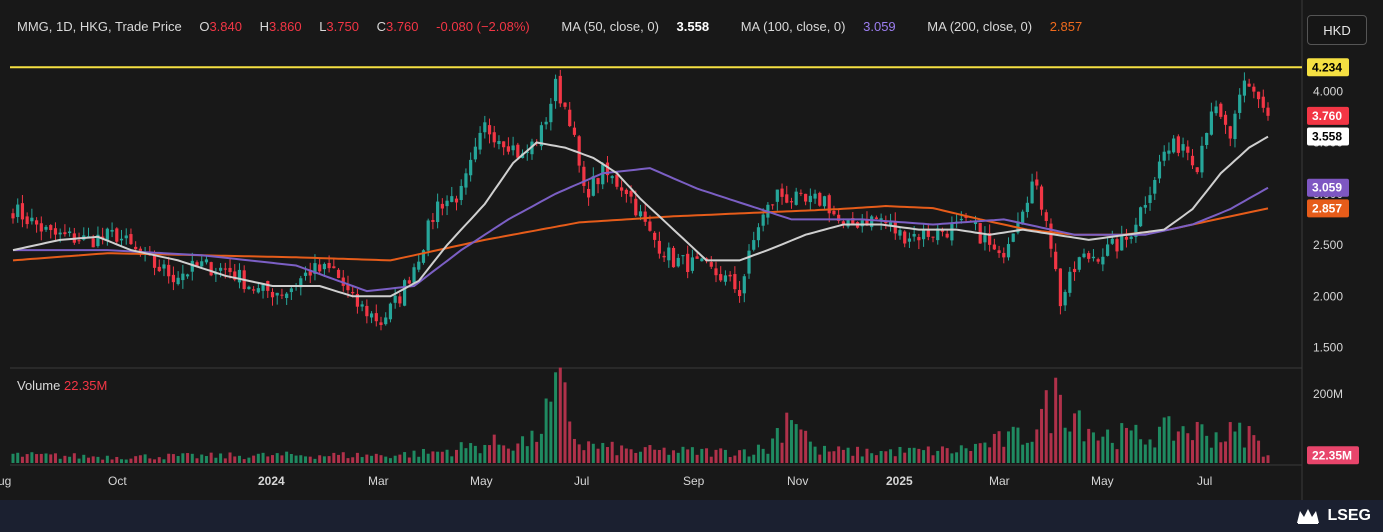  Describe the element at coordinates (481, 481) in the screenshot. I see `x-tick-label: May` at that location.